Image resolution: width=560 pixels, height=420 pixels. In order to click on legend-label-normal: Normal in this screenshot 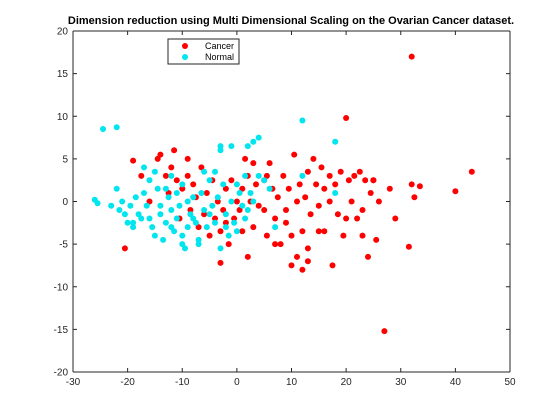, I will do `click(219, 57)`.